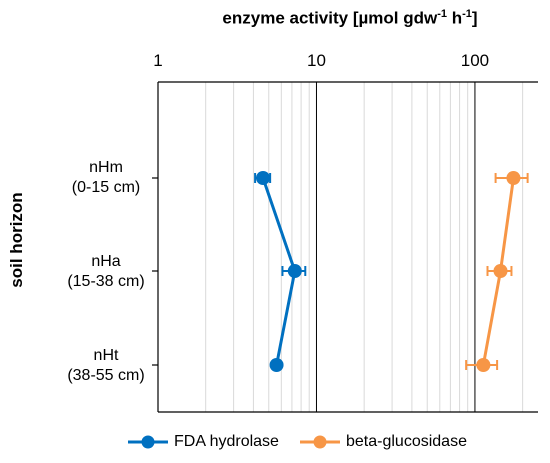  What do you see at coordinates (106, 355) in the screenshot?
I see `y-tick-name: nHt` at bounding box center [106, 355].